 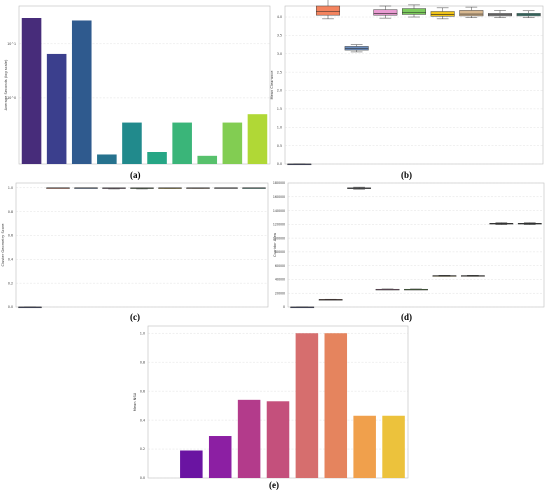 I want to click on y-axis-label: Average Seconds (log scale), so click(x=6, y=84).